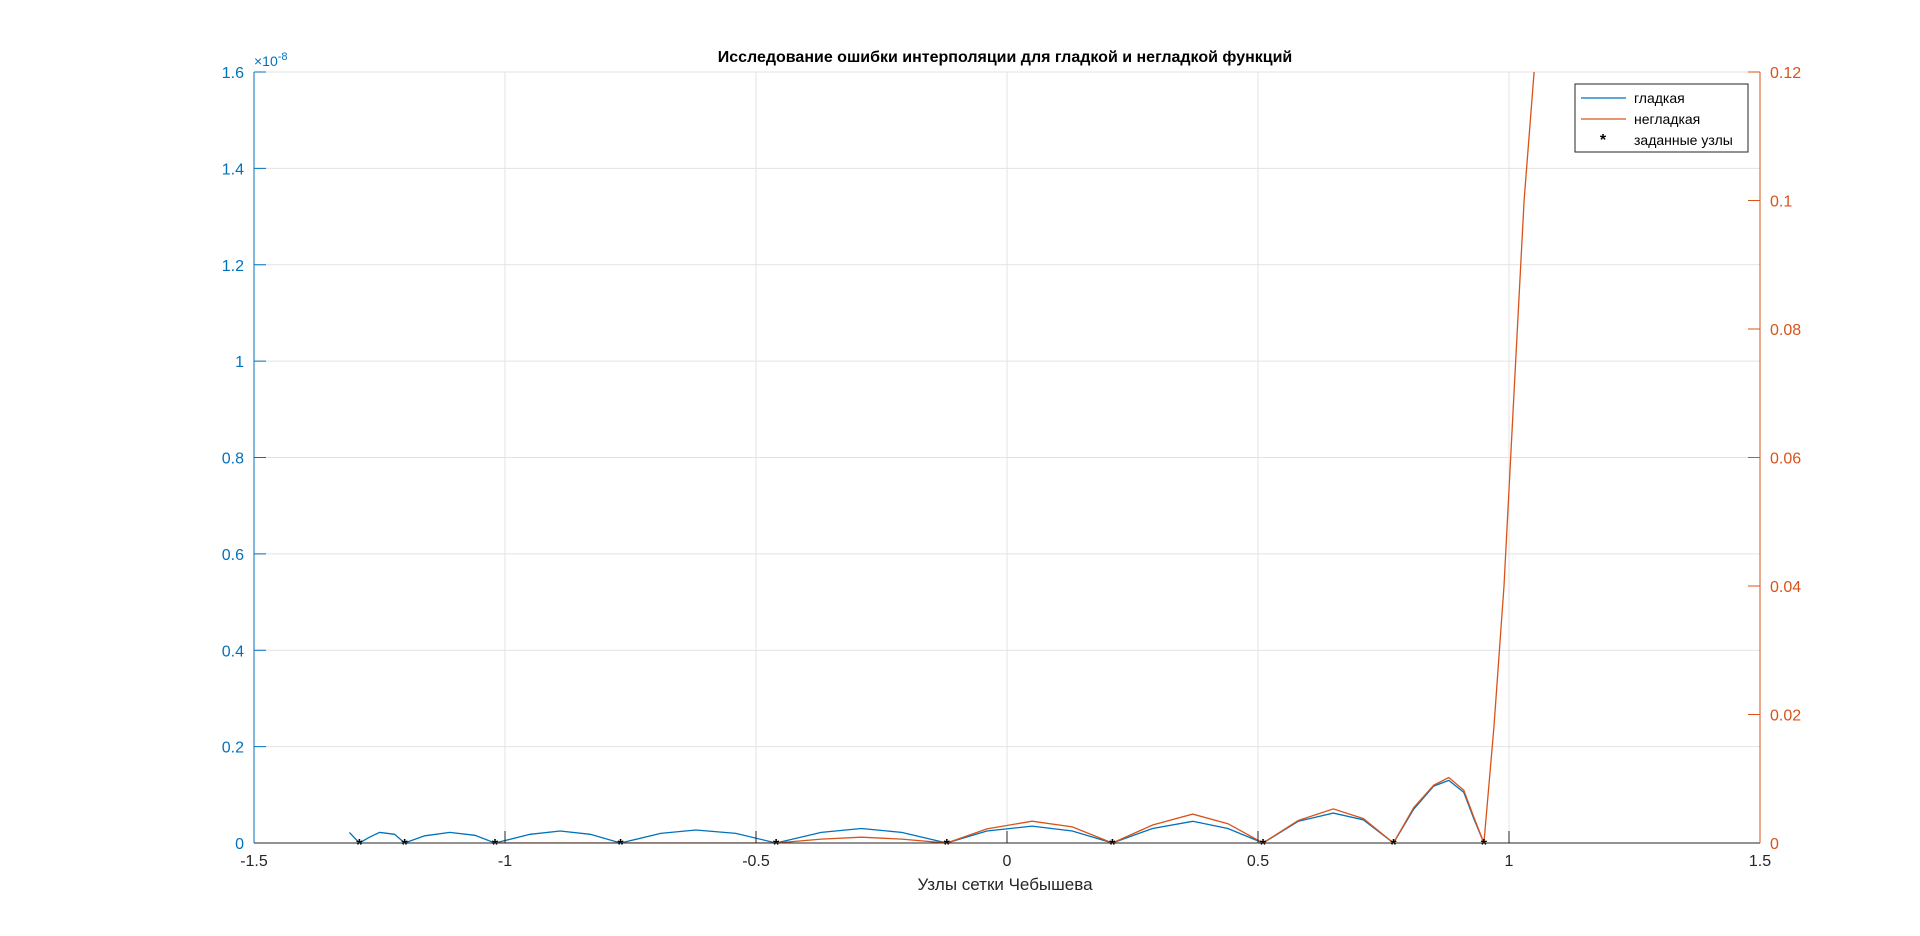 This screenshot has width=1920, height=936. I want to click on legend-box, so click(1661, 118).